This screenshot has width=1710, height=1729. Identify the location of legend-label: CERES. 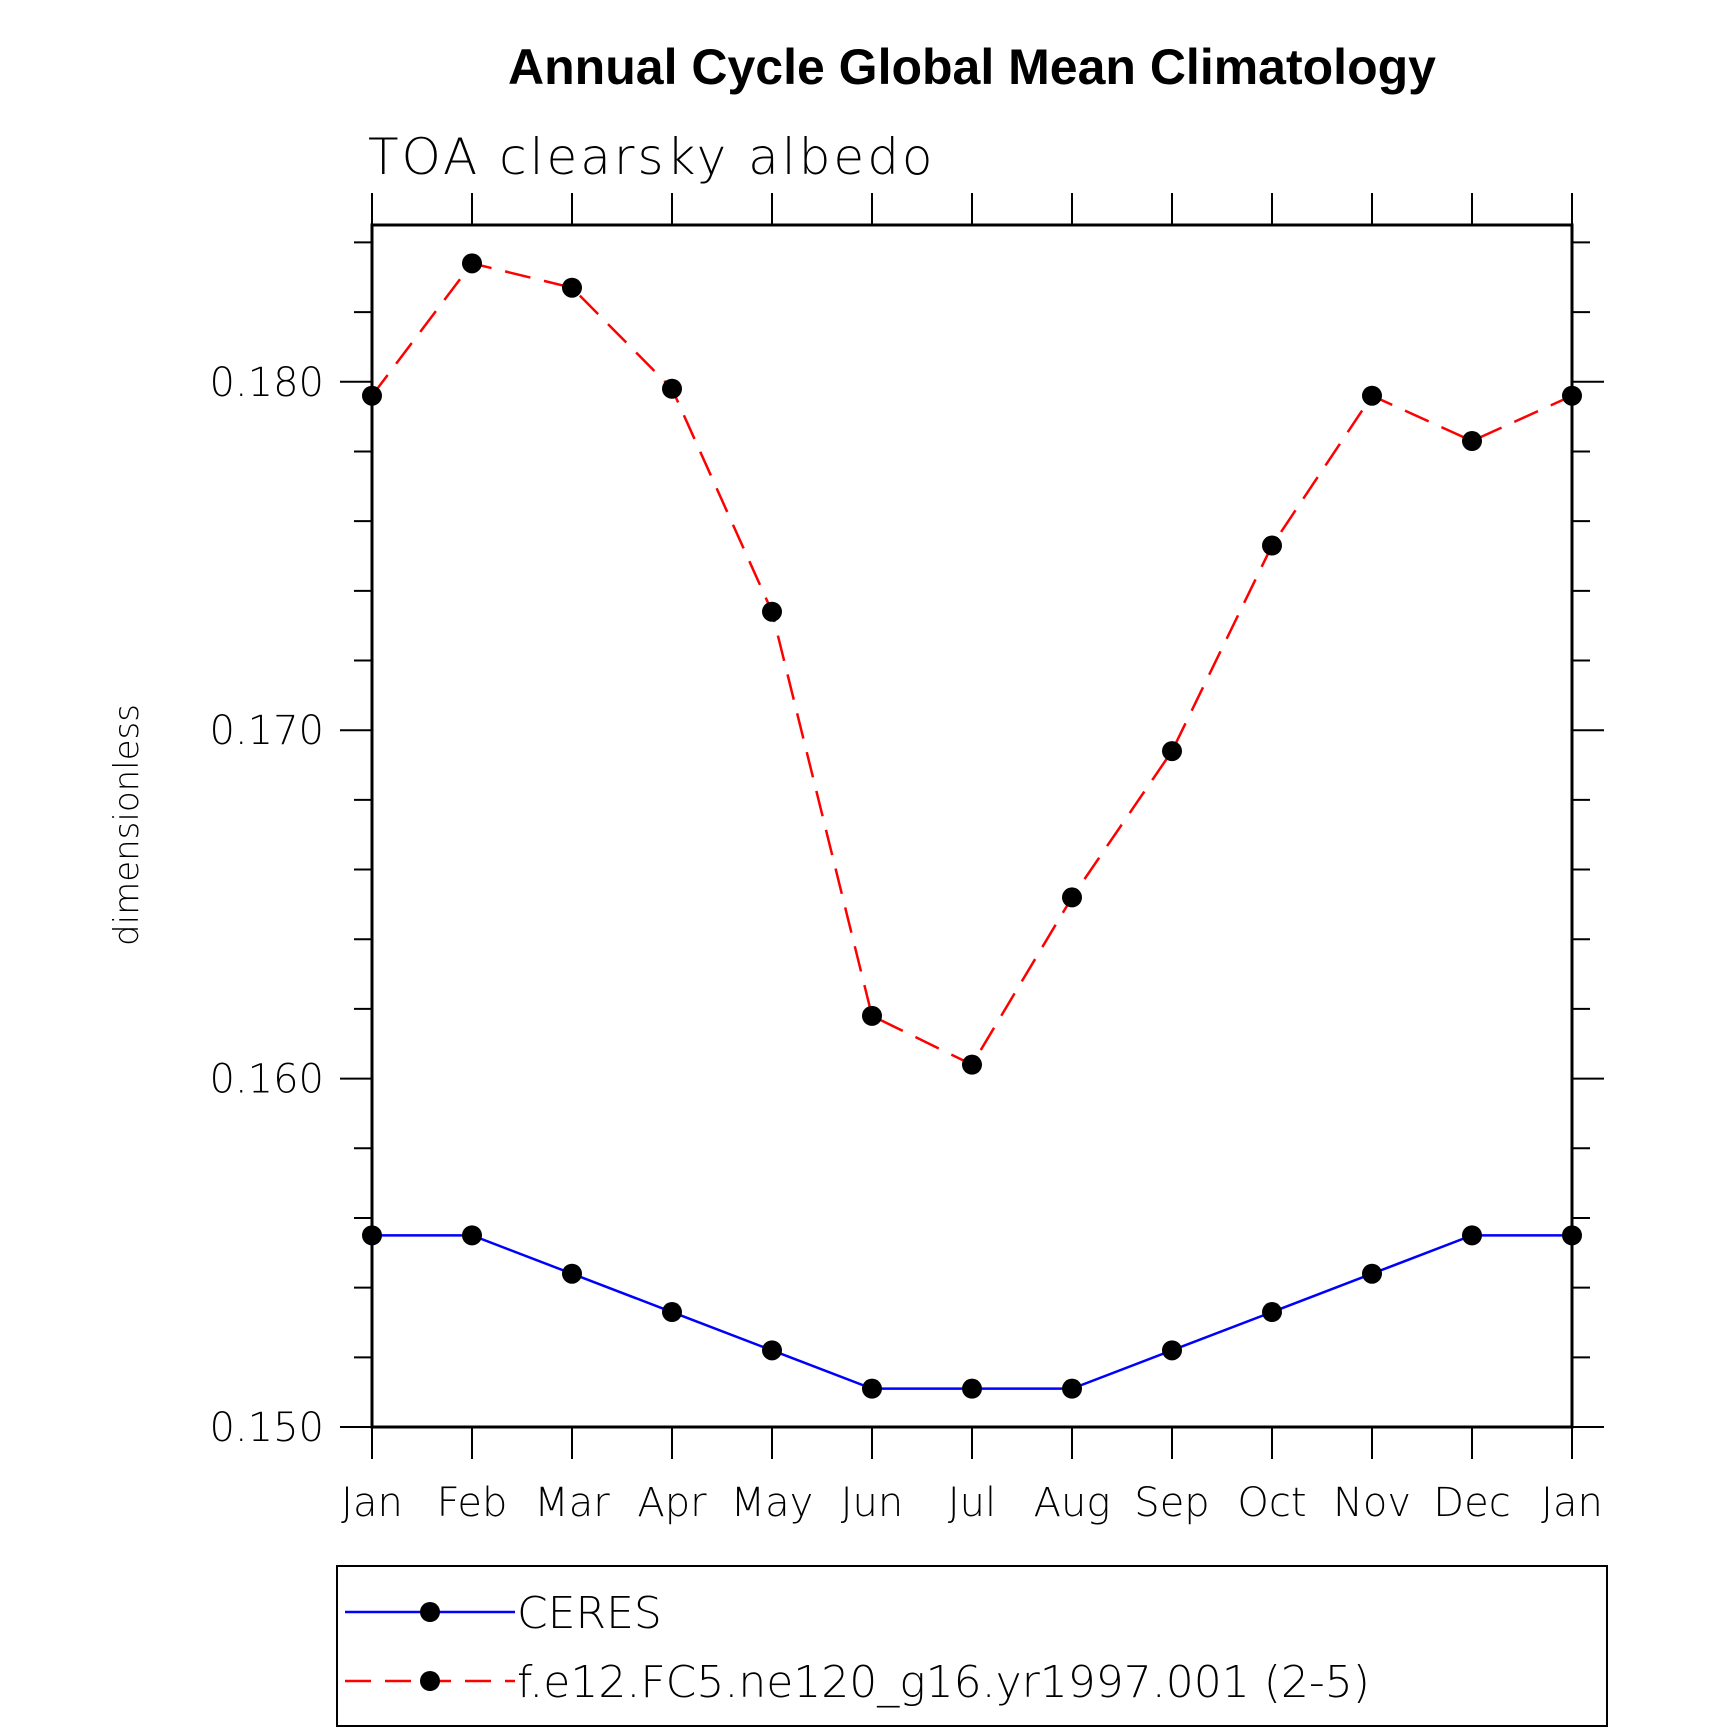
(589, 1613).